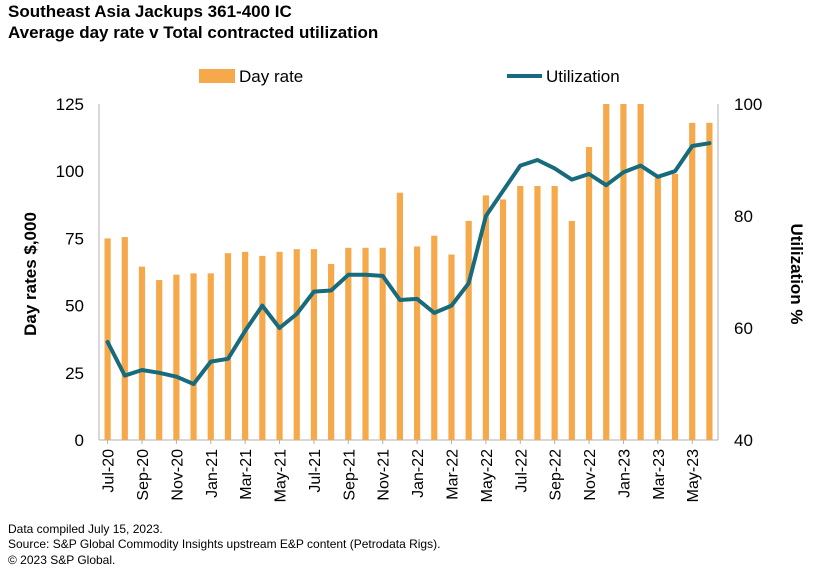  What do you see at coordinates (743, 440) in the screenshot?
I see `y2-tick-label: 40` at bounding box center [743, 440].